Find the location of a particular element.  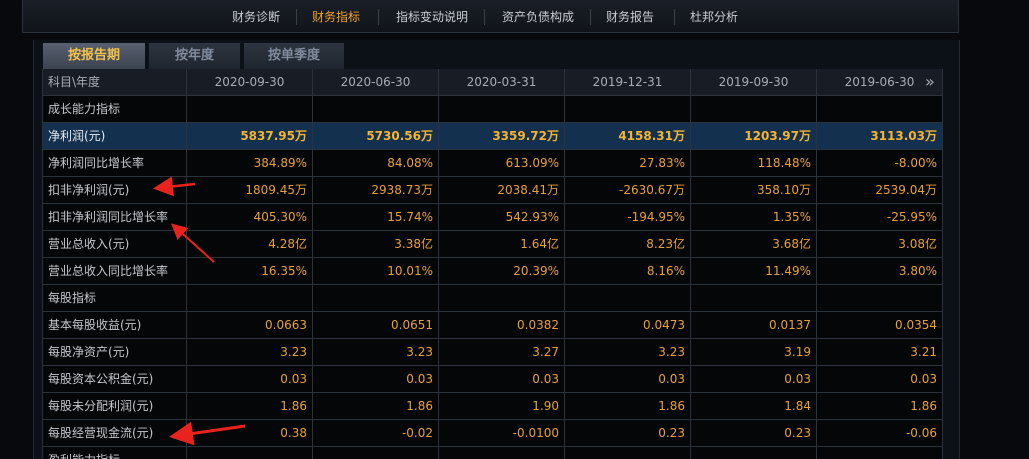

value-cell: 10.01% is located at coordinates (376, 271).